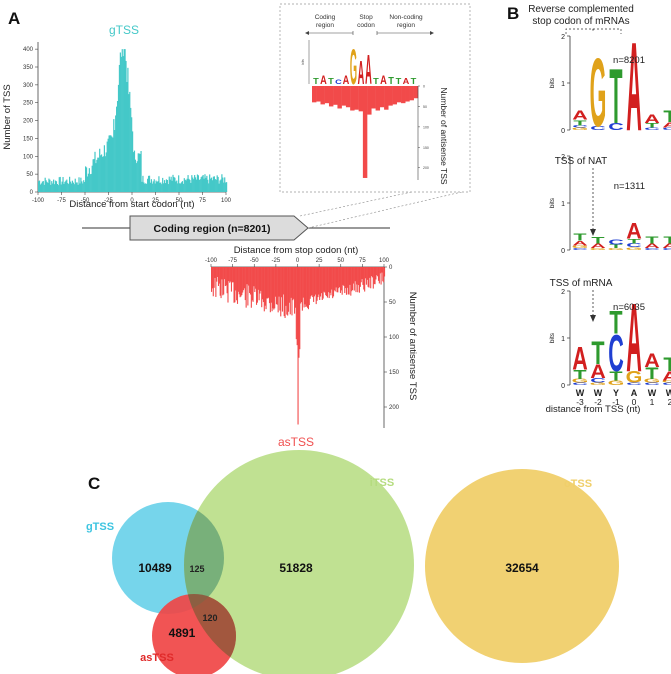 Image resolution: width=671 pixels, height=674 pixels. Describe the element at coordinates (254, 261) in the screenshot. I see `astss-xtick-label: -50` at that location.